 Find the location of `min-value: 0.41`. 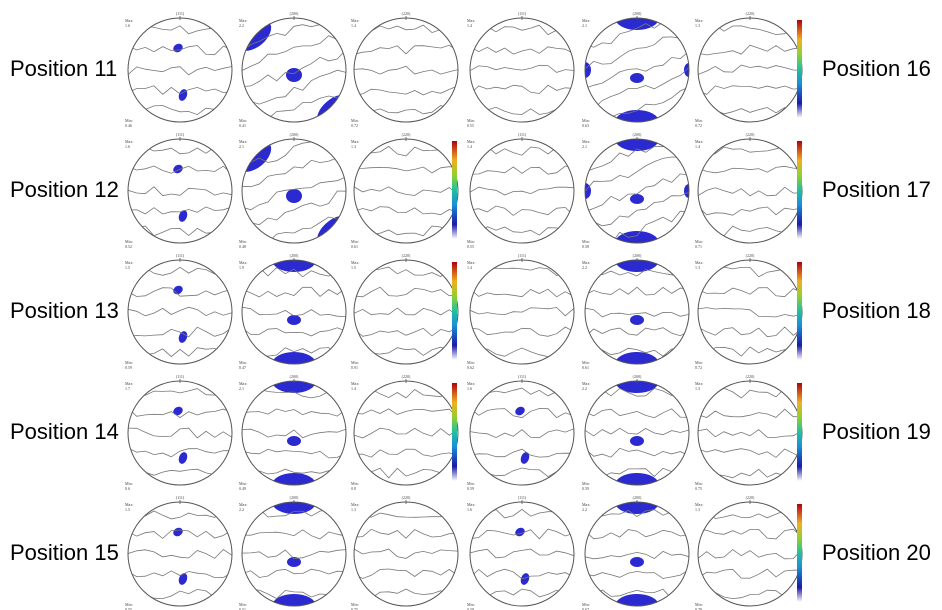

min-value: 0.41 is located at coordinates (242, 125).